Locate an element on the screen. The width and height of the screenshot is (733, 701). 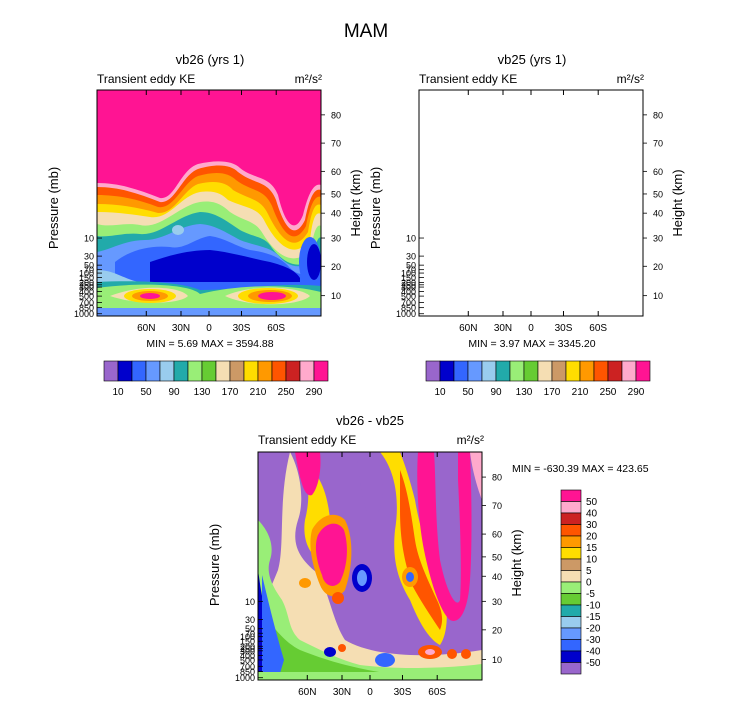
colorbar-label: 290 is located at coordinates (636, 392).